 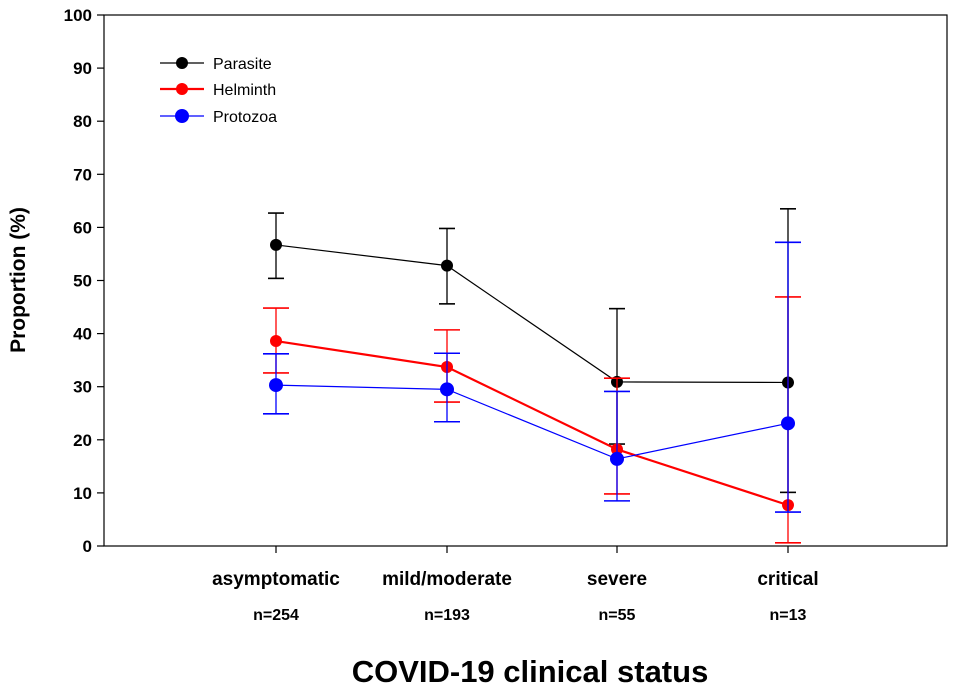 What do you see at coordinates (244, 90) in the screenshot?
I see `legend-label: Helminth` at bounding box center [244, 90].